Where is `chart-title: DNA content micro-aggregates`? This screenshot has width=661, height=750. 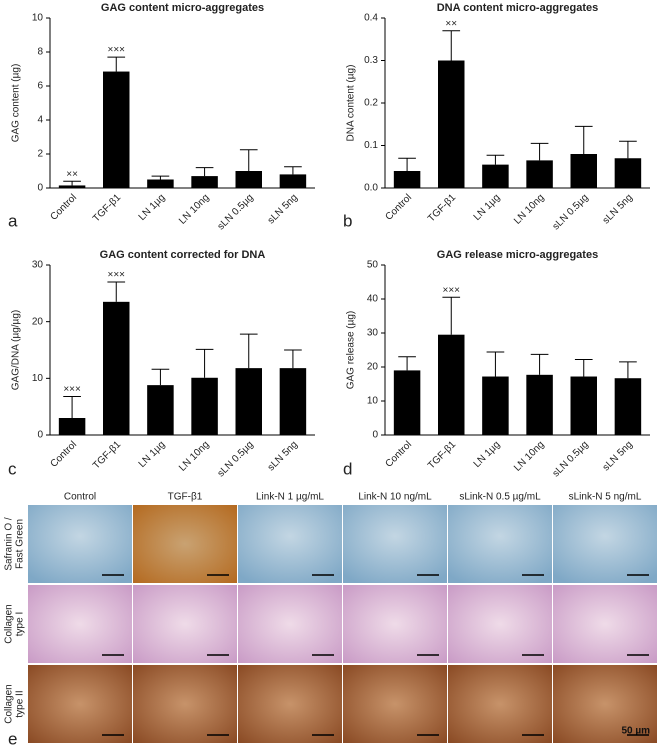 chart-title: DNA content micro-aggregates is located at coordinates (518, 8).